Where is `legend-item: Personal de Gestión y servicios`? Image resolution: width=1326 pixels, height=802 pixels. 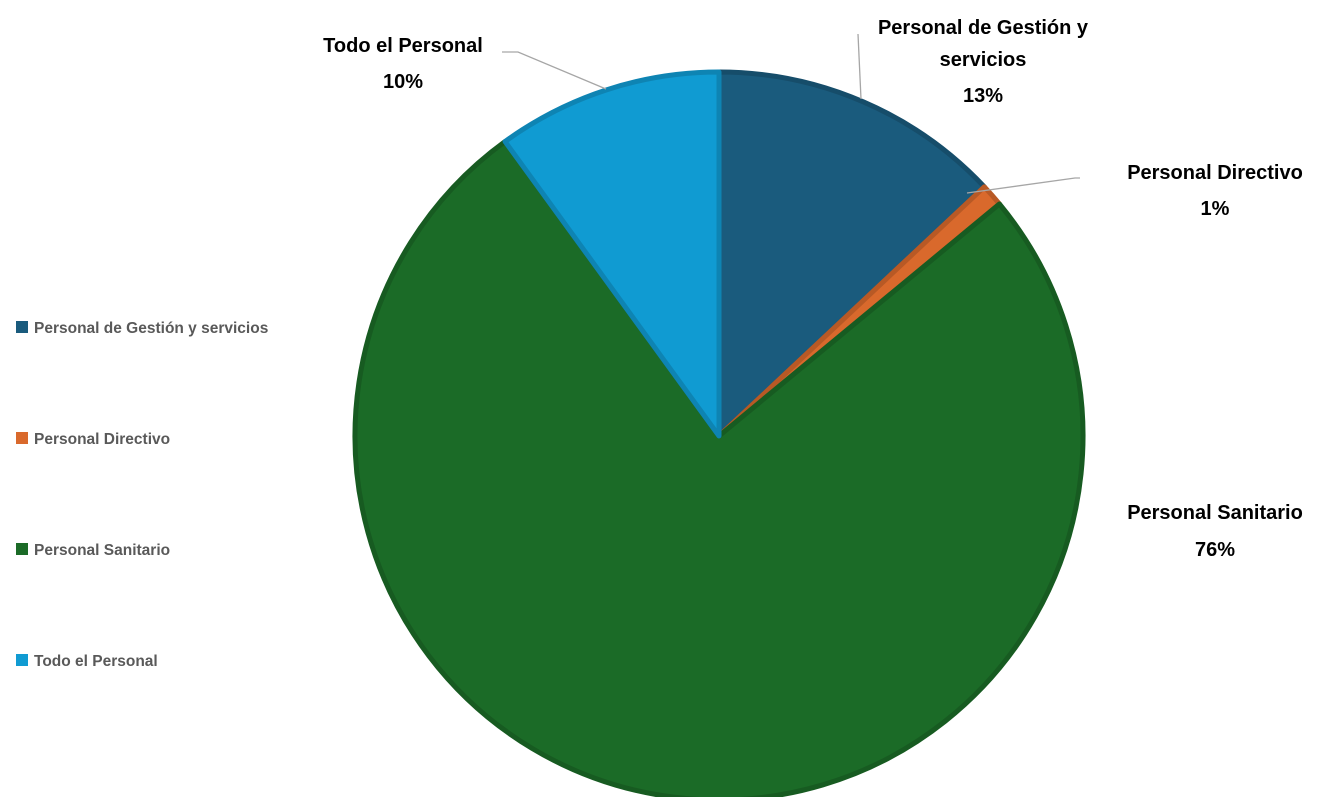 legend-item: Personal de Gestión y servicios is located at coordinates (142, 328).